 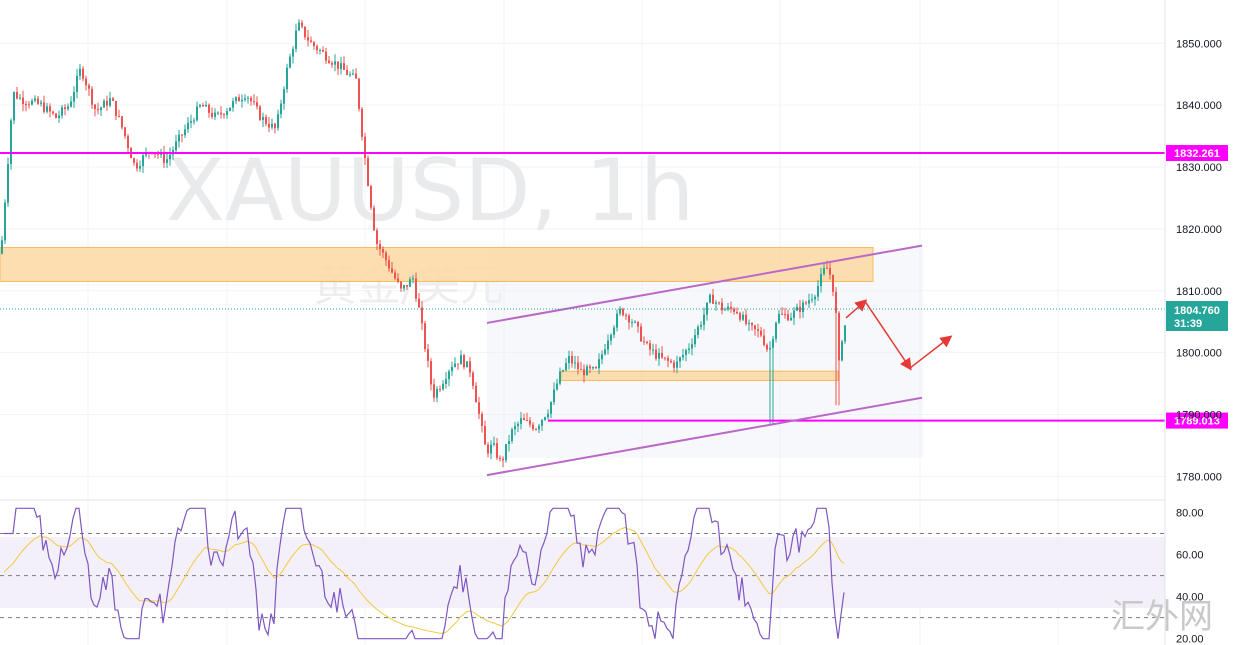 I want to click on projection-arrows, so click(x=899, y=335).